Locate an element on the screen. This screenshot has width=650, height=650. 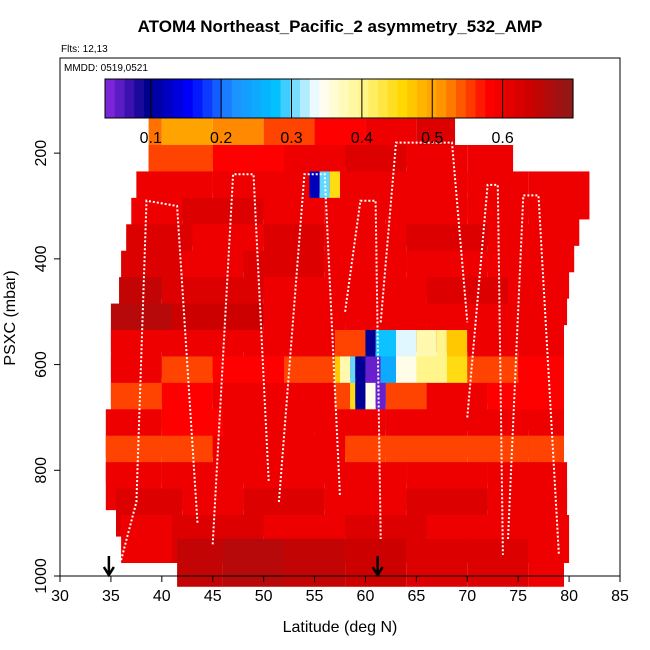
y-axis: 200 400 600 800 1000 is located at coordinates (46, 367).